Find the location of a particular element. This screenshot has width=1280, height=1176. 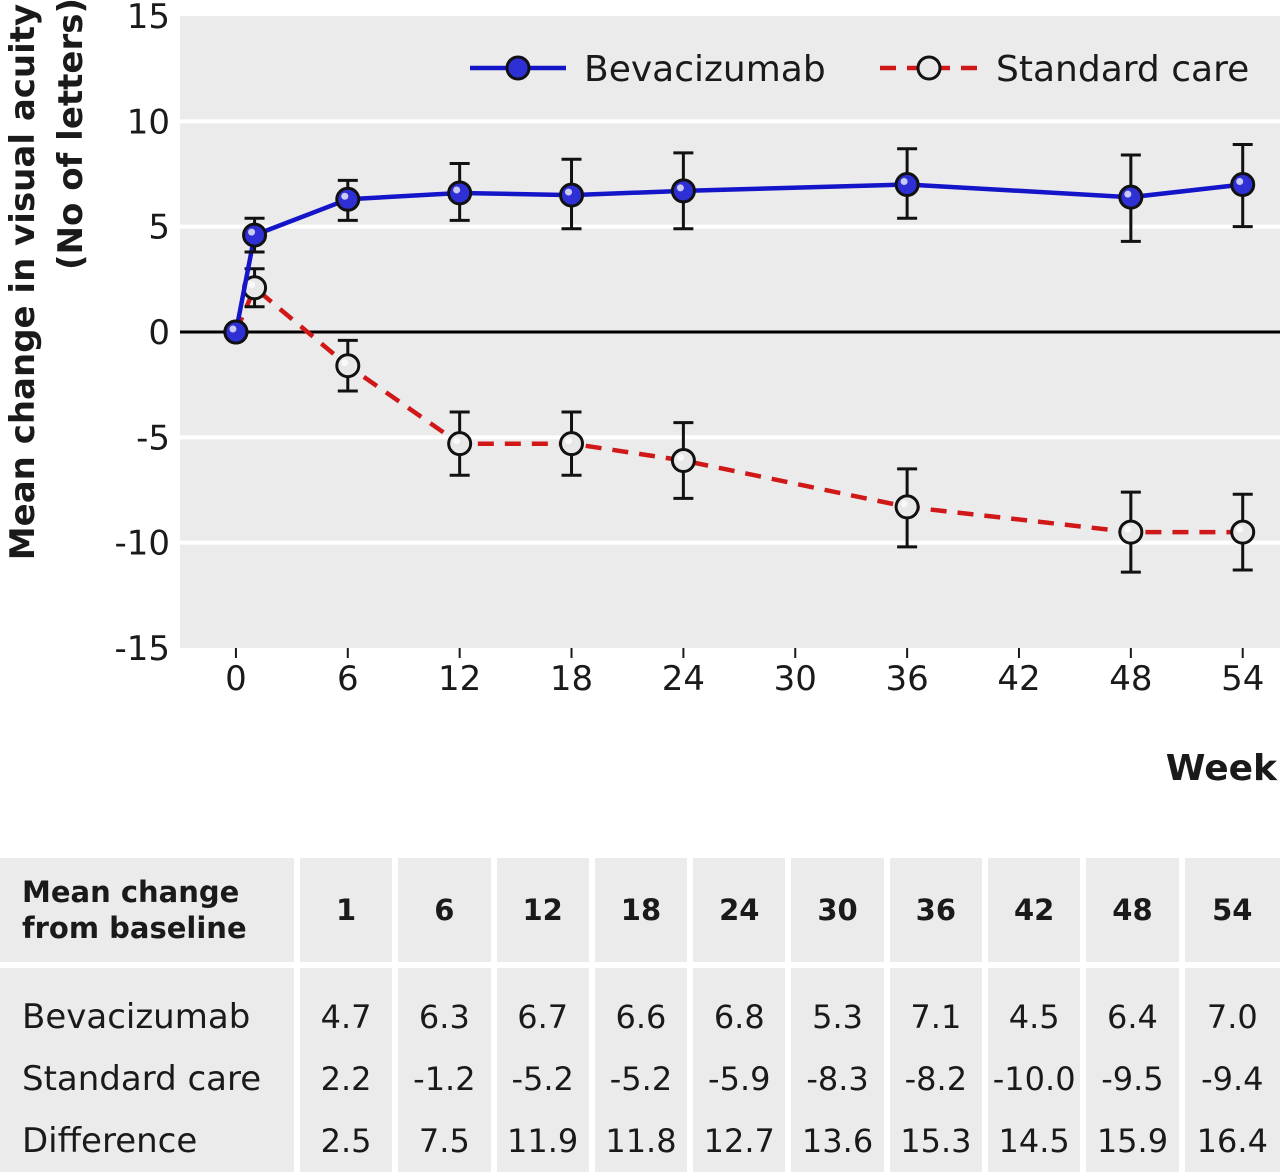

table-cell: 12.7 is located at coordinates (741, 1141).